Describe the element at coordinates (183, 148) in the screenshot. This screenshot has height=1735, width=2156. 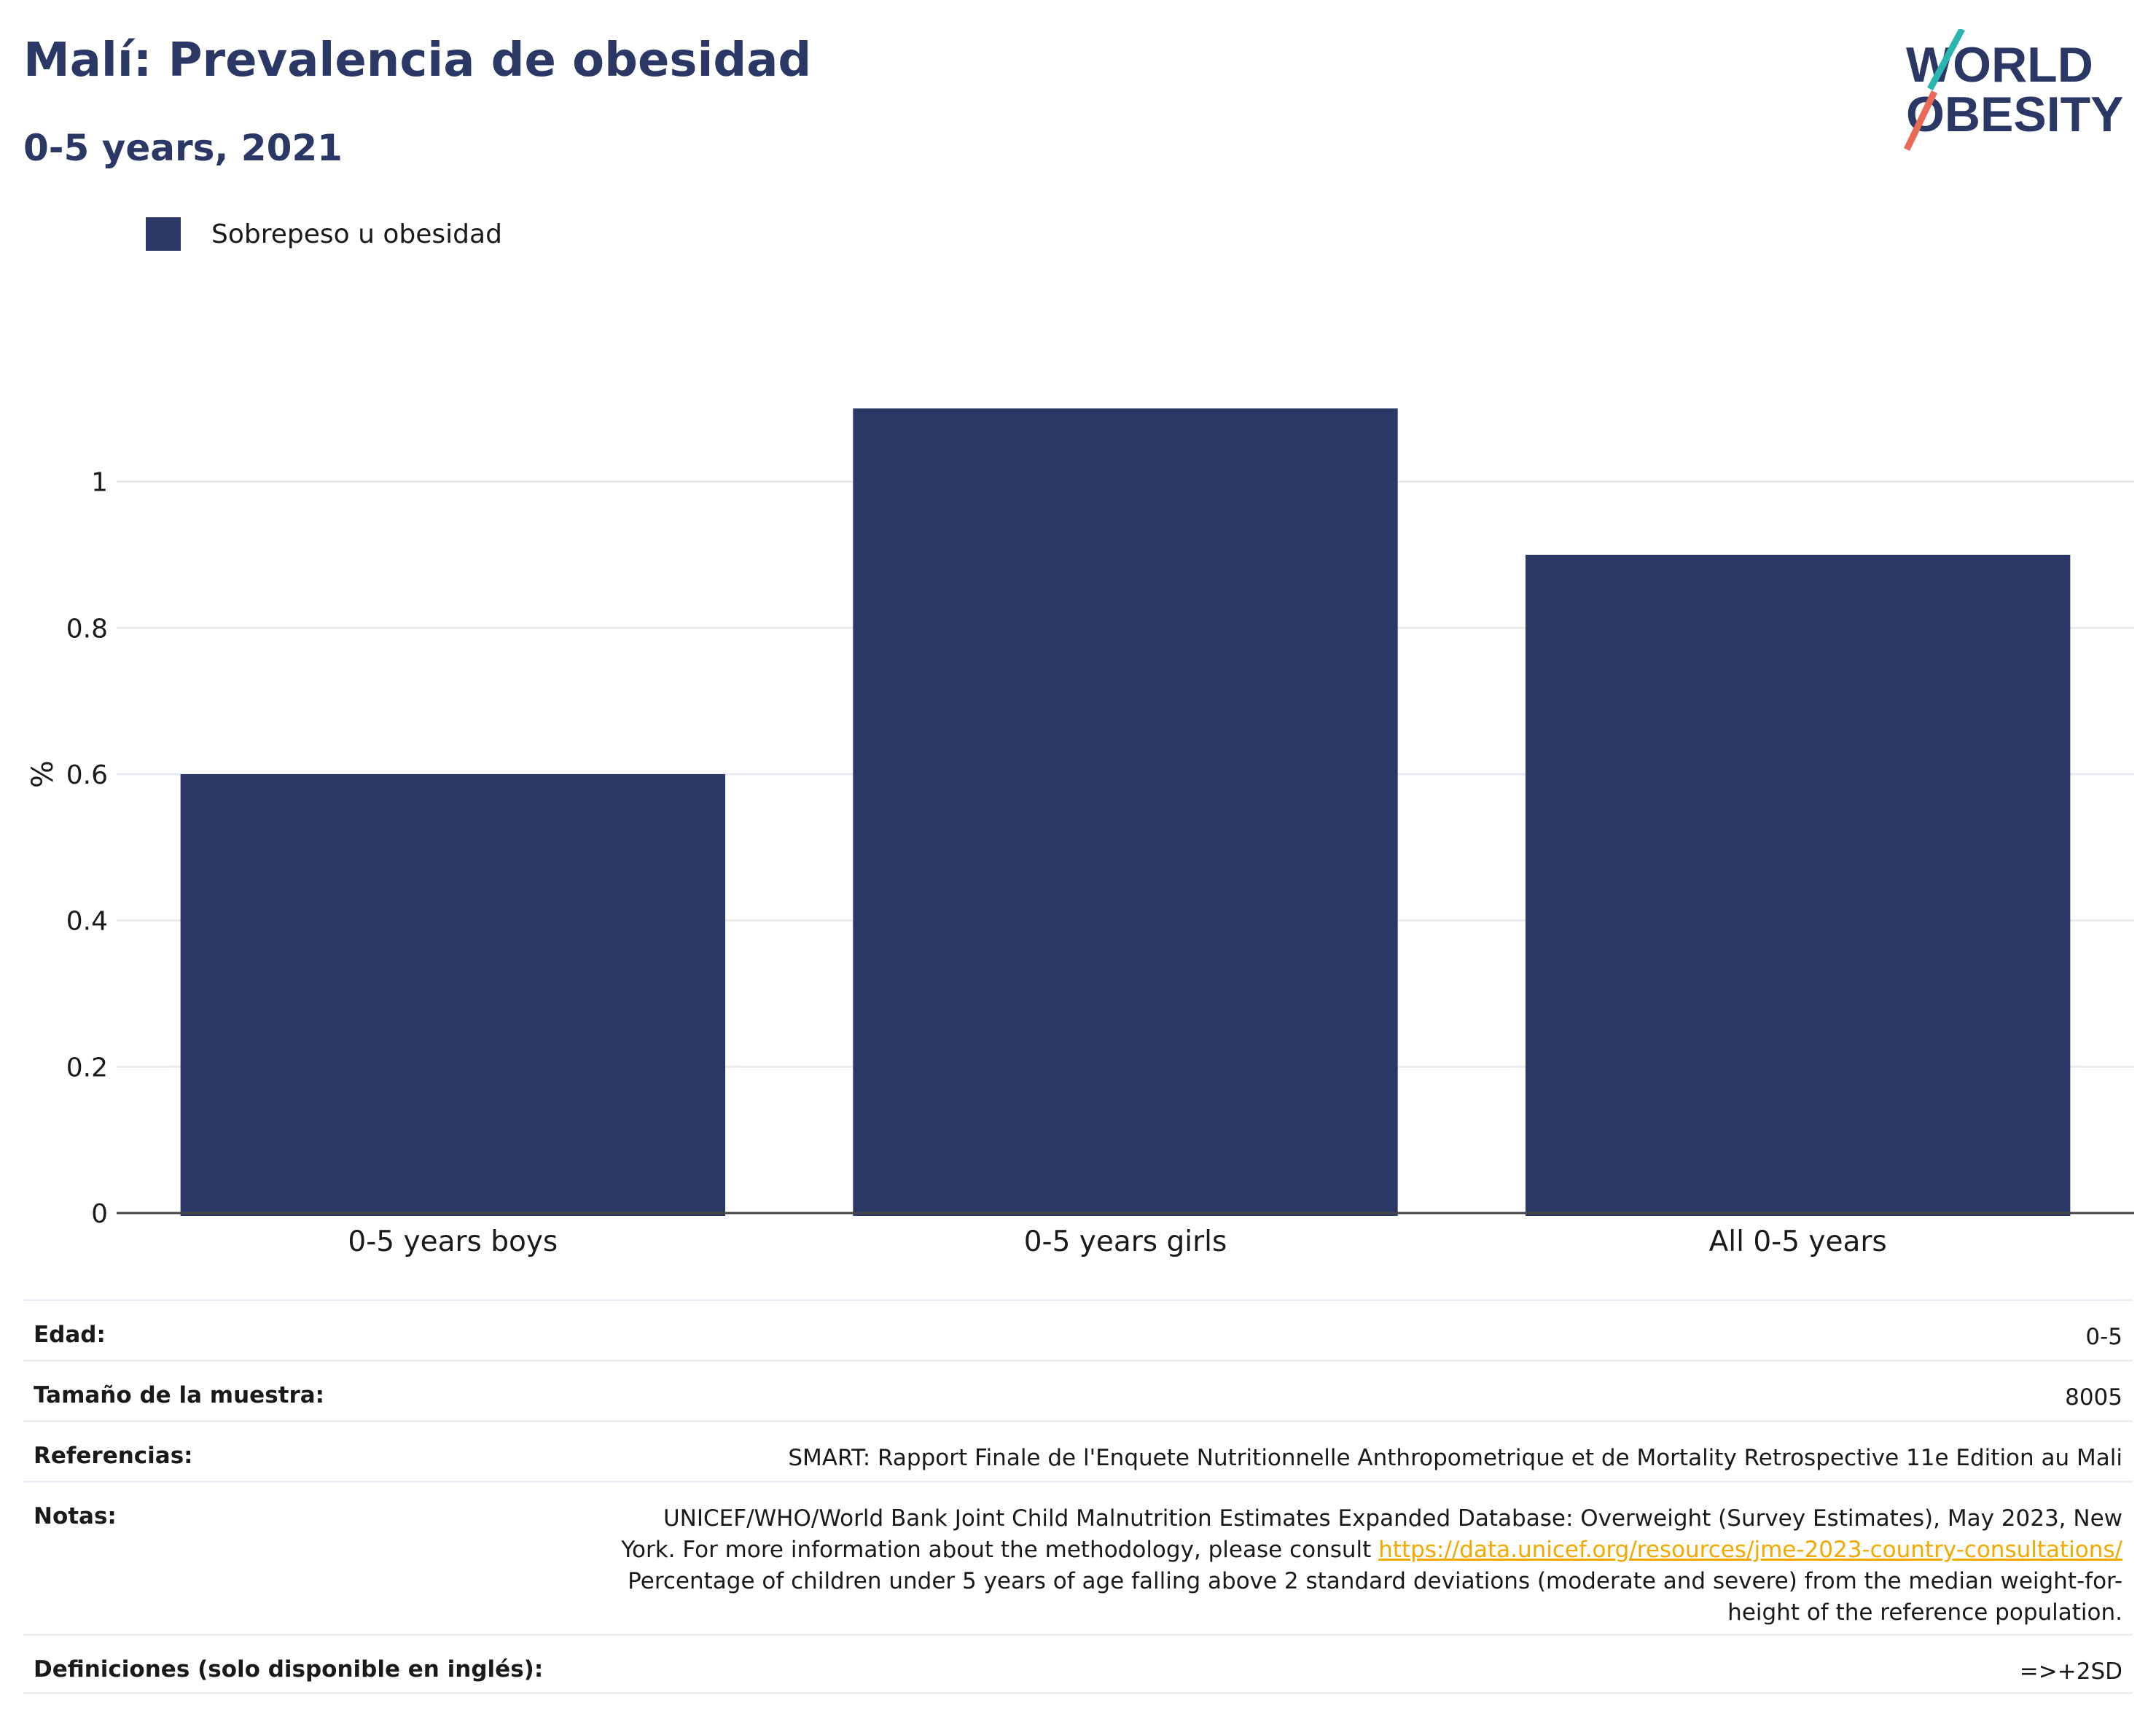
I see `chart-subtitle: 0-5 years, 2021` at that location.